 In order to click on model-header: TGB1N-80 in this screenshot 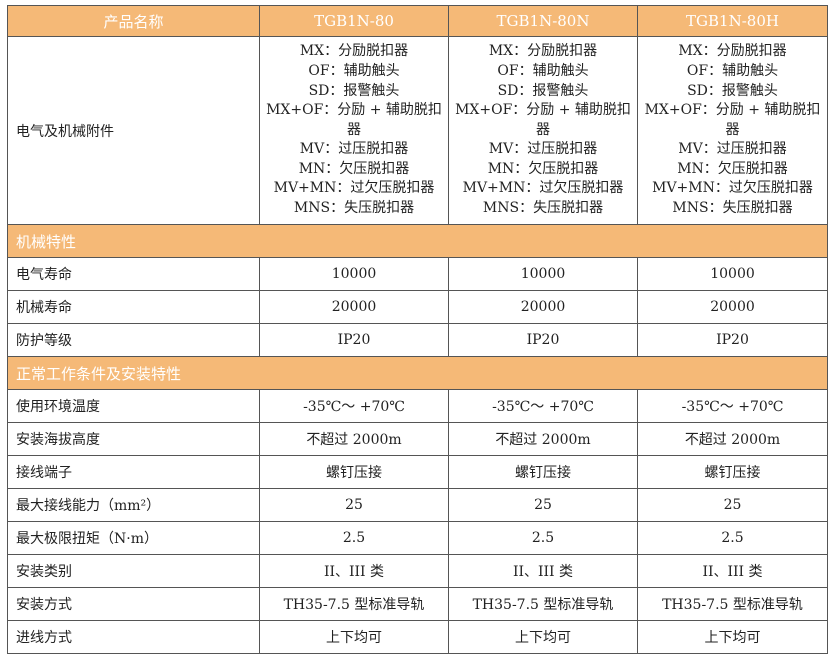, I will do `click(354, 21)`.